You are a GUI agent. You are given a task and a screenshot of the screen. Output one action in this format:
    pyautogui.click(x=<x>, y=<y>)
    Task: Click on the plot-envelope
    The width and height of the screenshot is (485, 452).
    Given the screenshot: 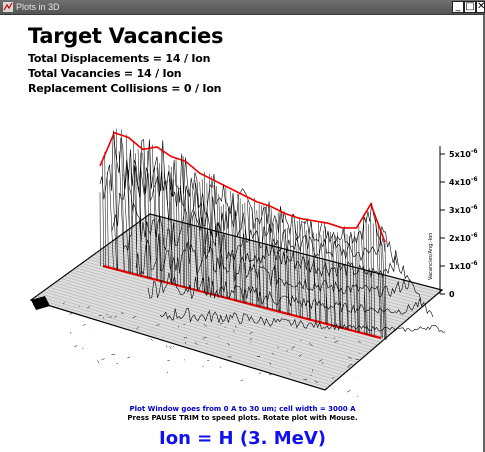 What is the action you would take?
    pyautogui.click(x=242, y=187)
    